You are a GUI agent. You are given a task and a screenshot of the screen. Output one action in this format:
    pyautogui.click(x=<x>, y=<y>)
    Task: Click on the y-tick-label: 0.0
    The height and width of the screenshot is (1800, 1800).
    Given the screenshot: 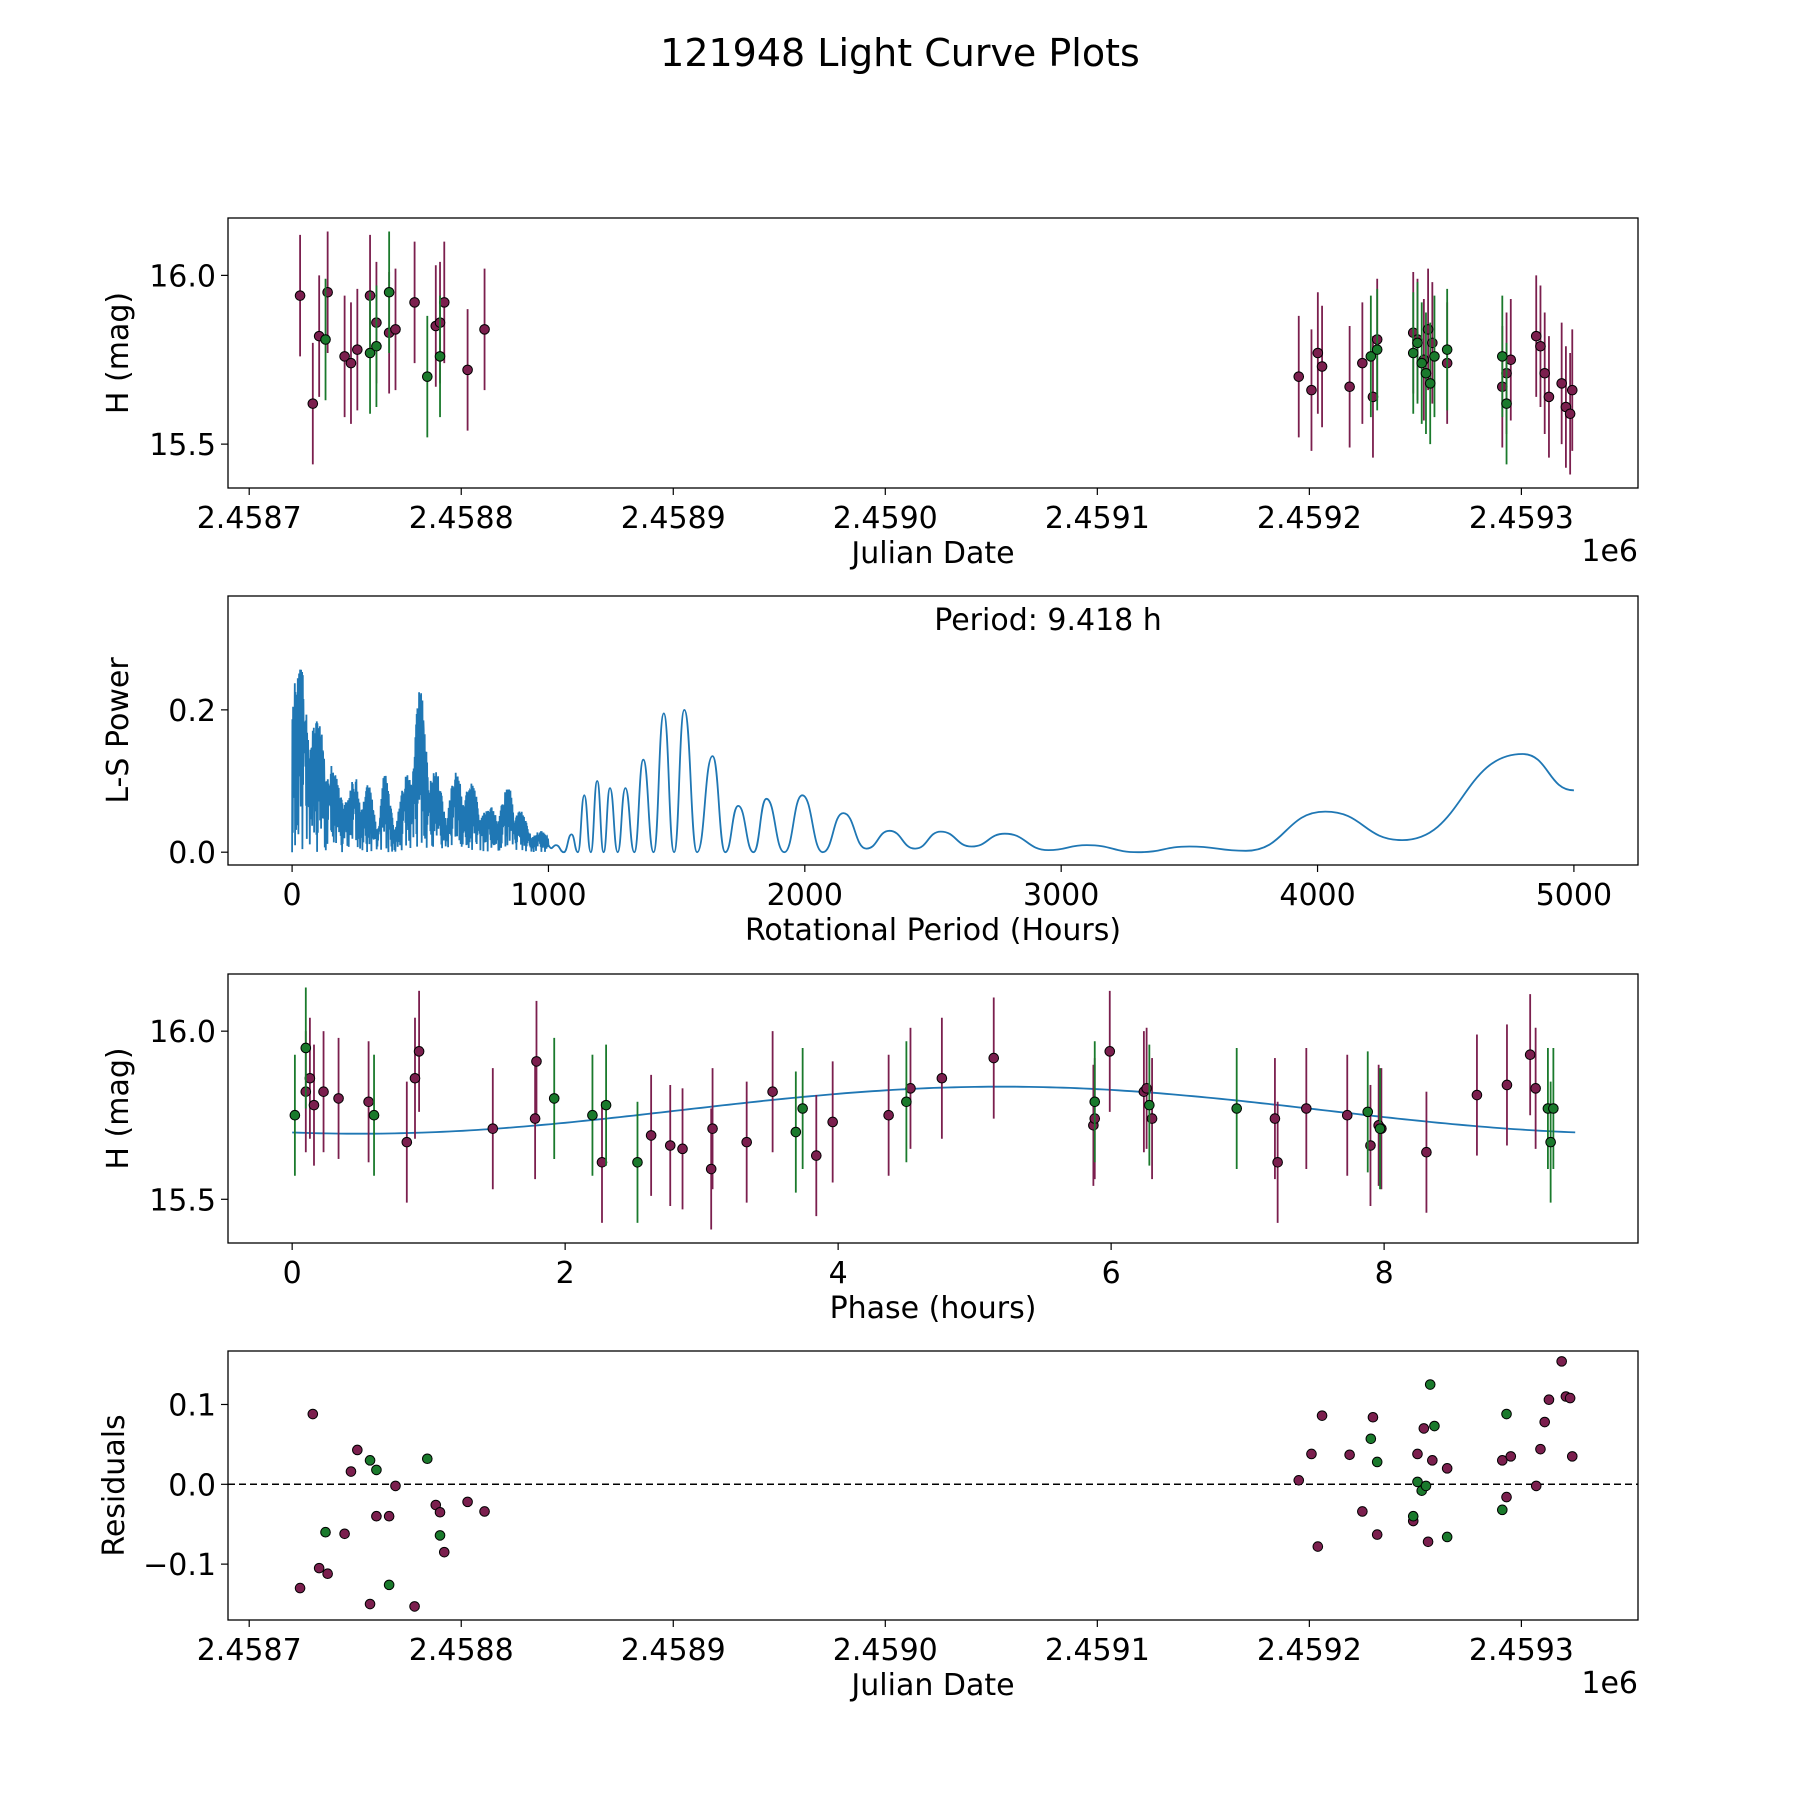 What is the action you would take?
    pyautogui.click(x=192, y=1485)
    